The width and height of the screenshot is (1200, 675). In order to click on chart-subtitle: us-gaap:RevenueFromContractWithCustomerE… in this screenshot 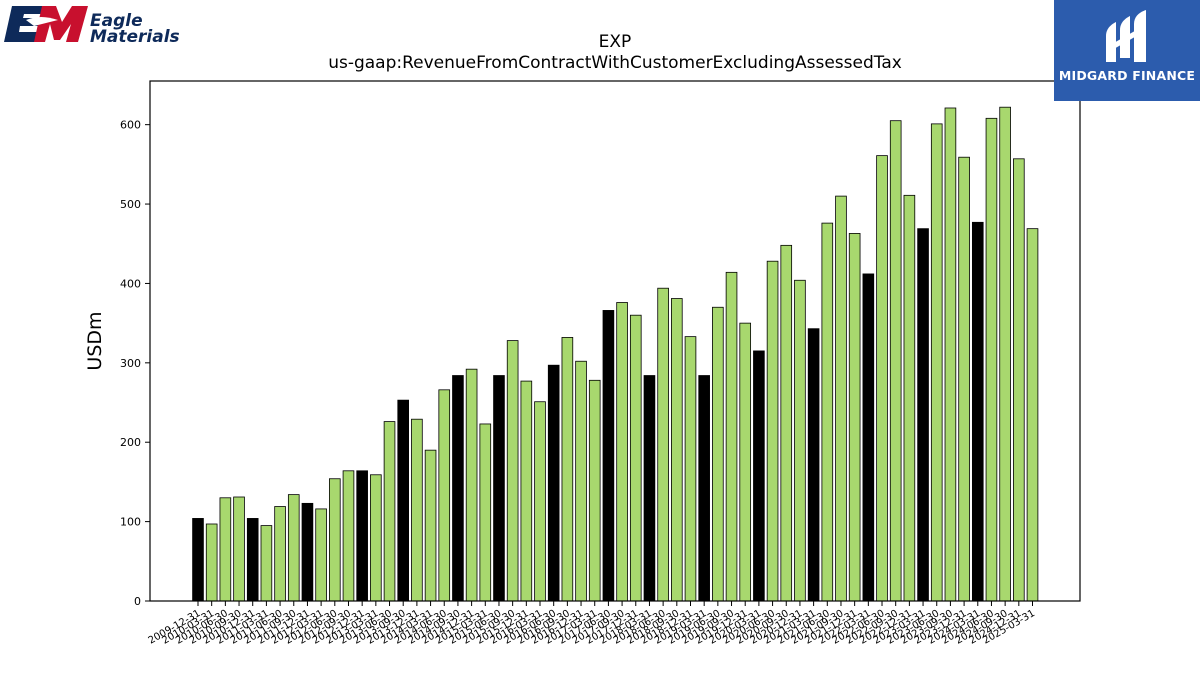, I will do `click(615, 63)`.